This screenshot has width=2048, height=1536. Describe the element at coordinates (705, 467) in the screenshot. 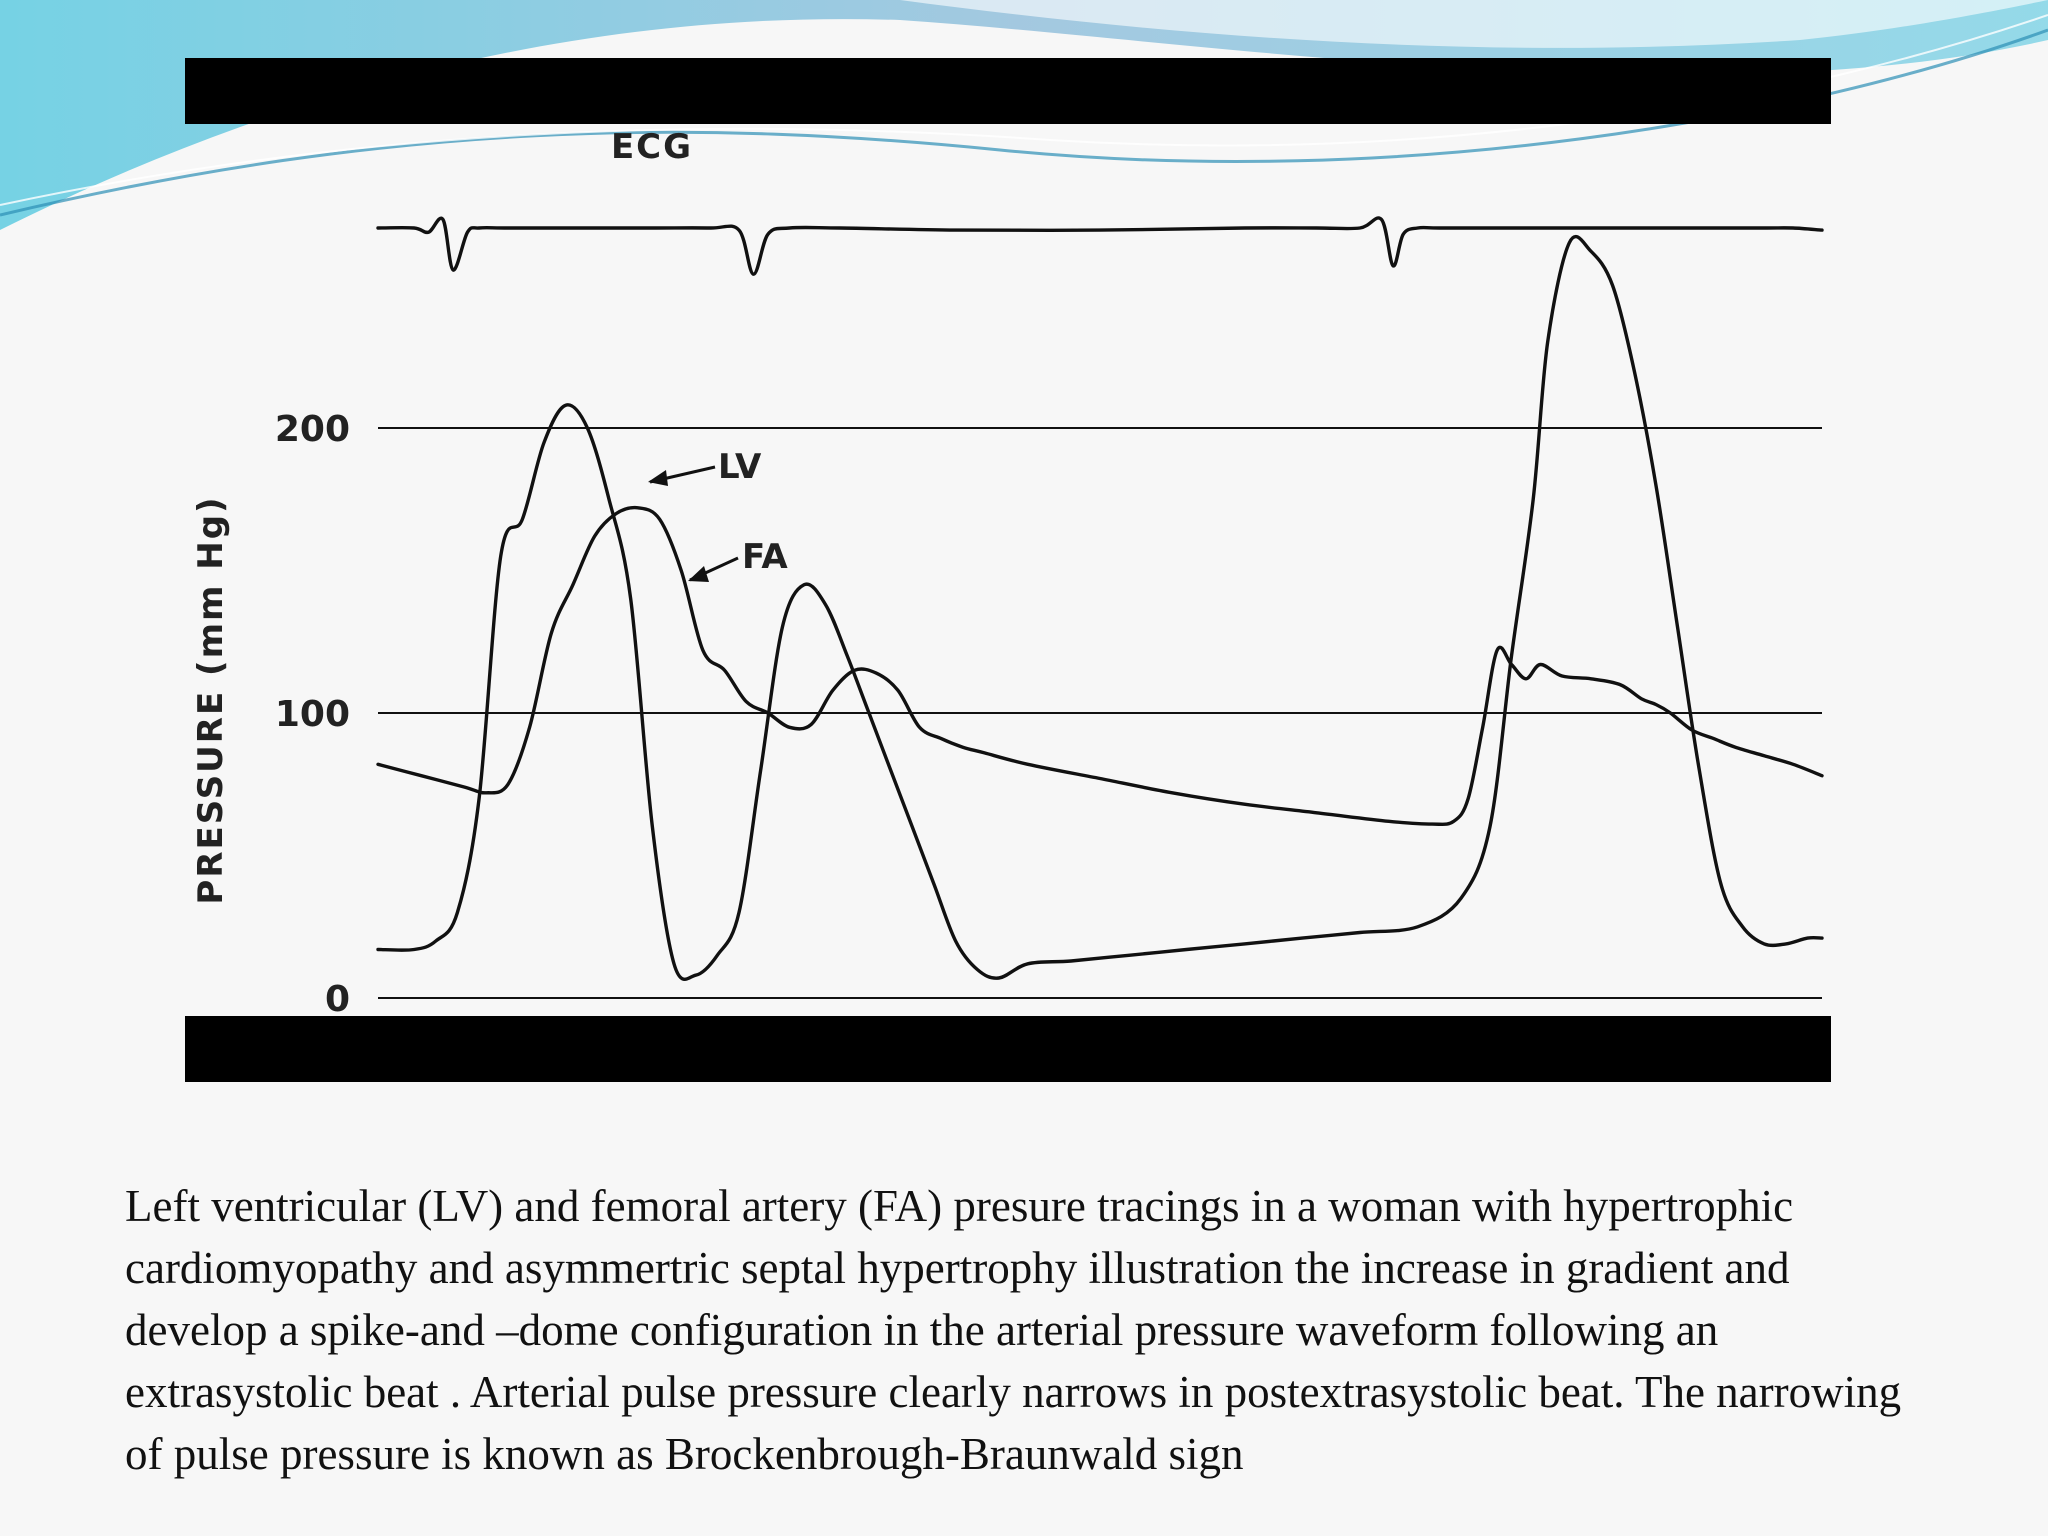

I see `lv-annotation: LV` at that location.